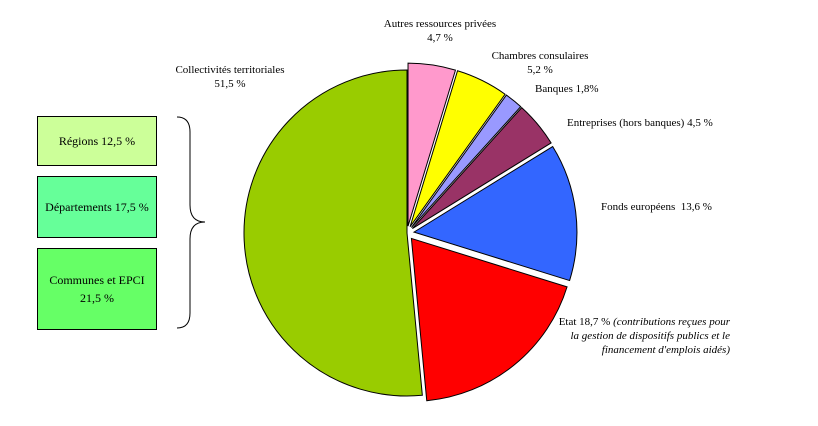 The width and height of the screenshot is (818, 426). What do you see at coordinates (540, 70) in the screenshot?
I see `label-chambres-value: 5,2 %` at bounding box center [540, 70].